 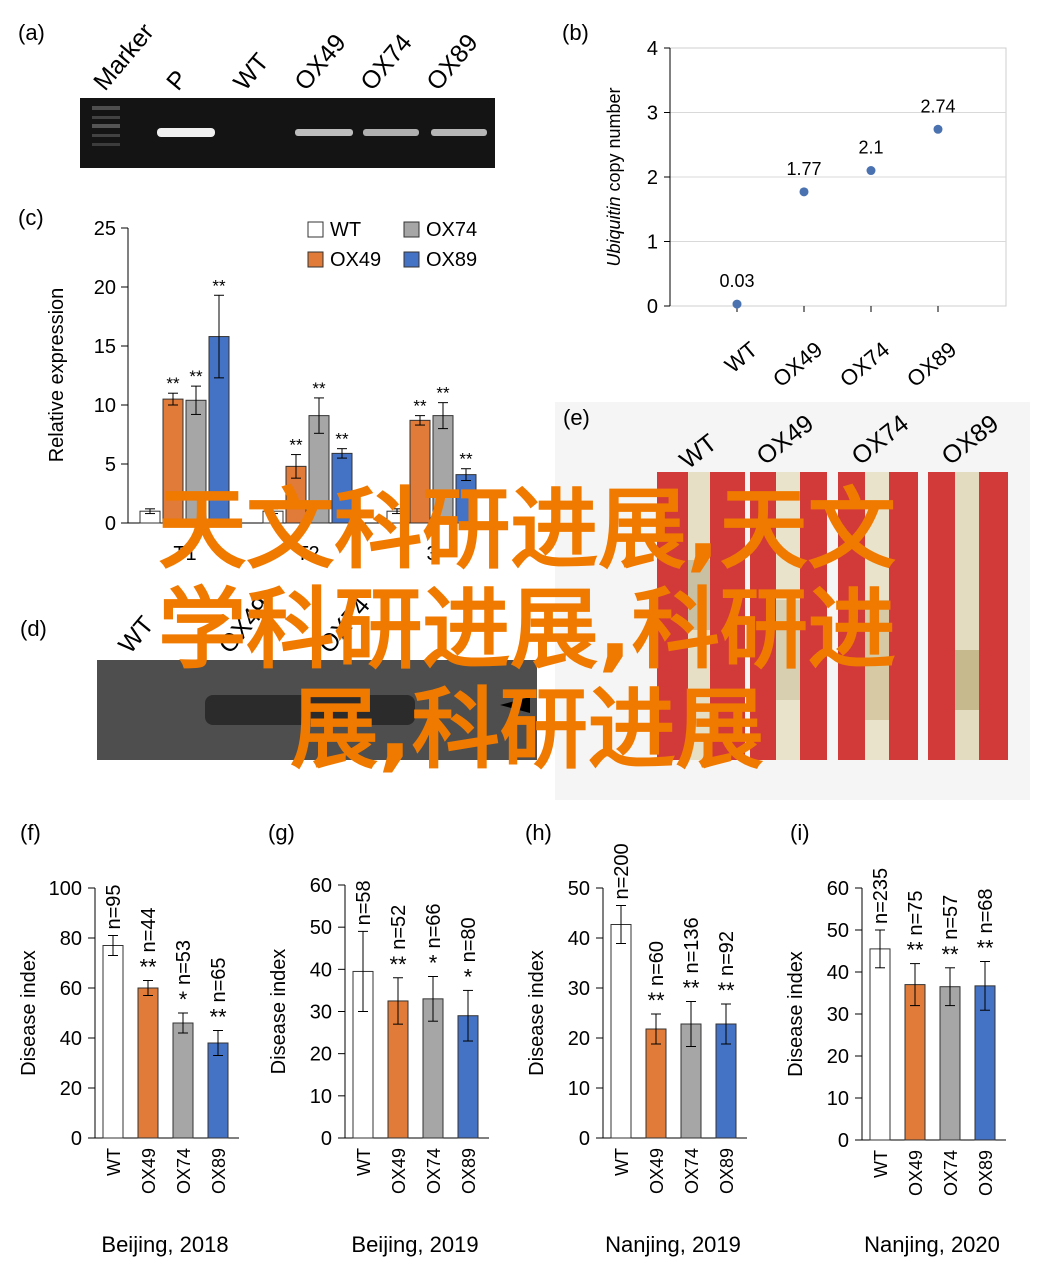 I want to click on panel-g-y-tick-label: 0, so click(x=326, y=1139).